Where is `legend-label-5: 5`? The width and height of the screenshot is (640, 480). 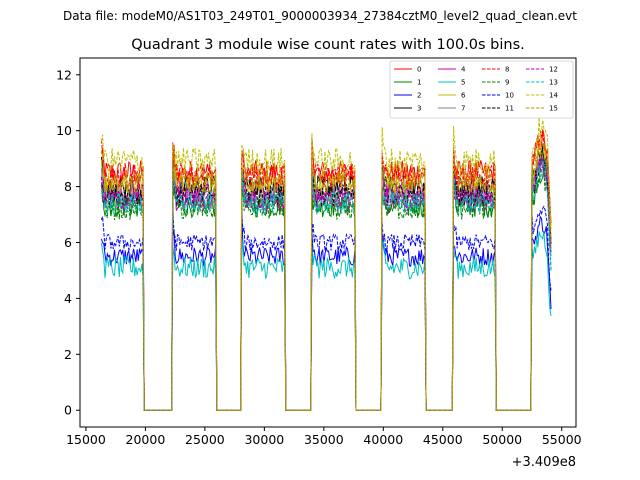
legend-label-5: 5 is located at coordinates (463, 83).